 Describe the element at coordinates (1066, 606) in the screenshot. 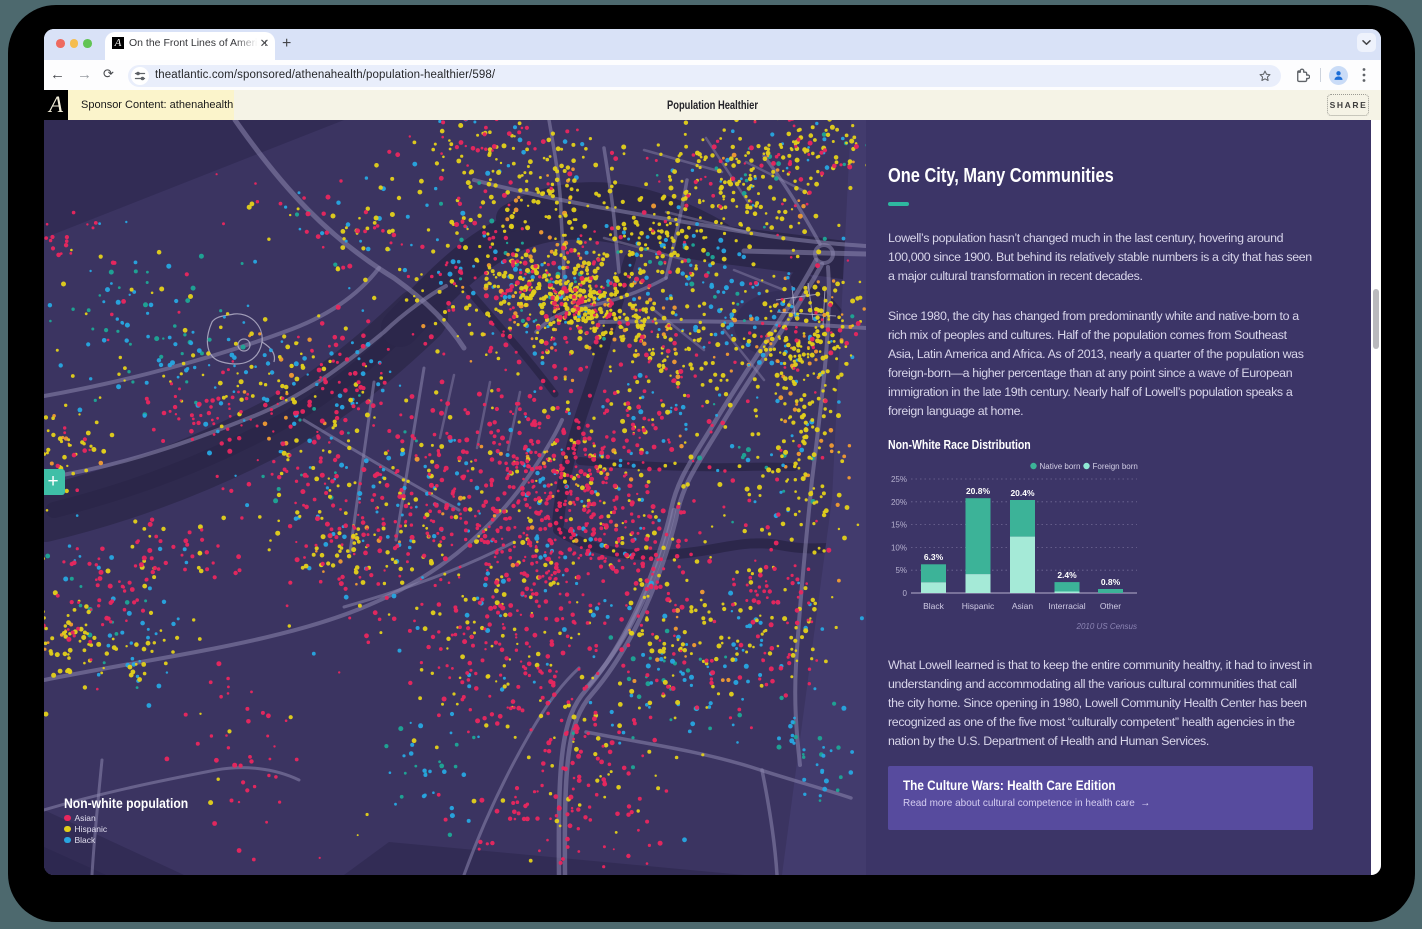

I see `svg-text: Interracial` at that location.